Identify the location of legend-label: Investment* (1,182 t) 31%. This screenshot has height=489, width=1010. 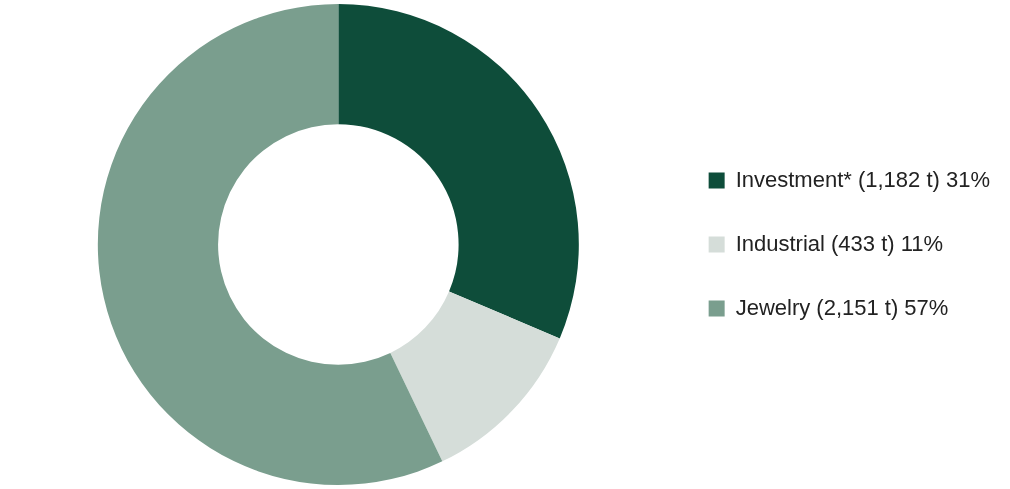
(863, 179).